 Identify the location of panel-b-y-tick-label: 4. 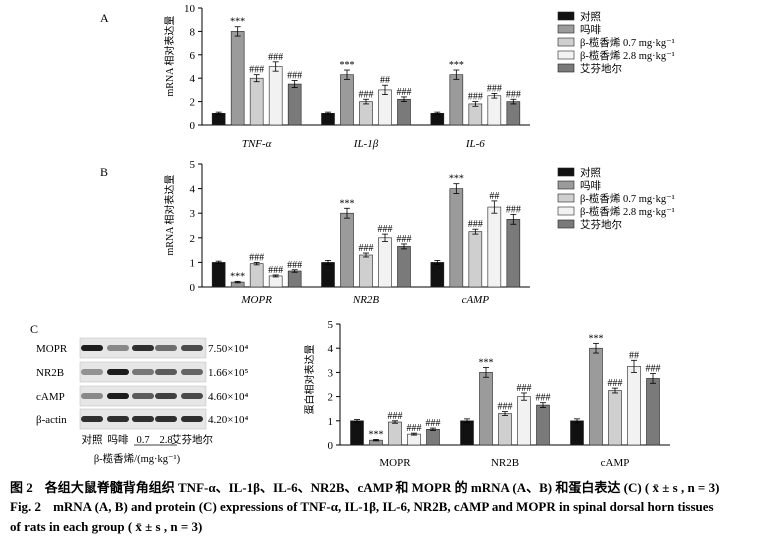
(193, 190).